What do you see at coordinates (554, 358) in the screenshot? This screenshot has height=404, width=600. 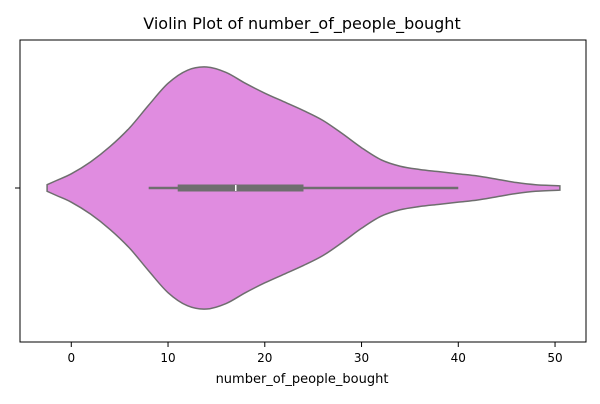 I see `x-axis-tick-label: 50` at bounding box center [554, 358].